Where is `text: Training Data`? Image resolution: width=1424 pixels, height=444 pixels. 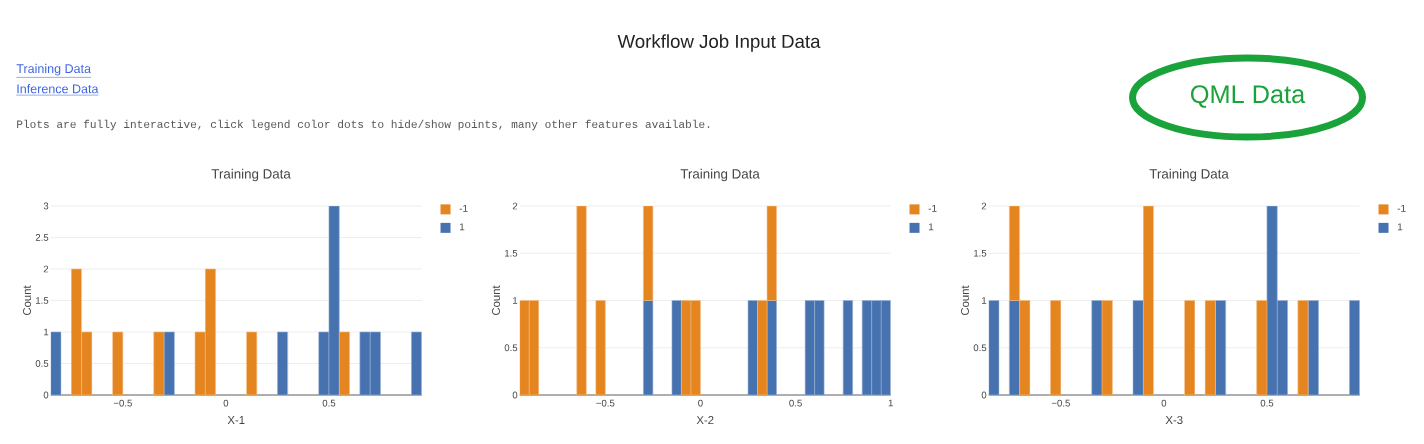 text: Training Data is located at coordinates (54, 69).